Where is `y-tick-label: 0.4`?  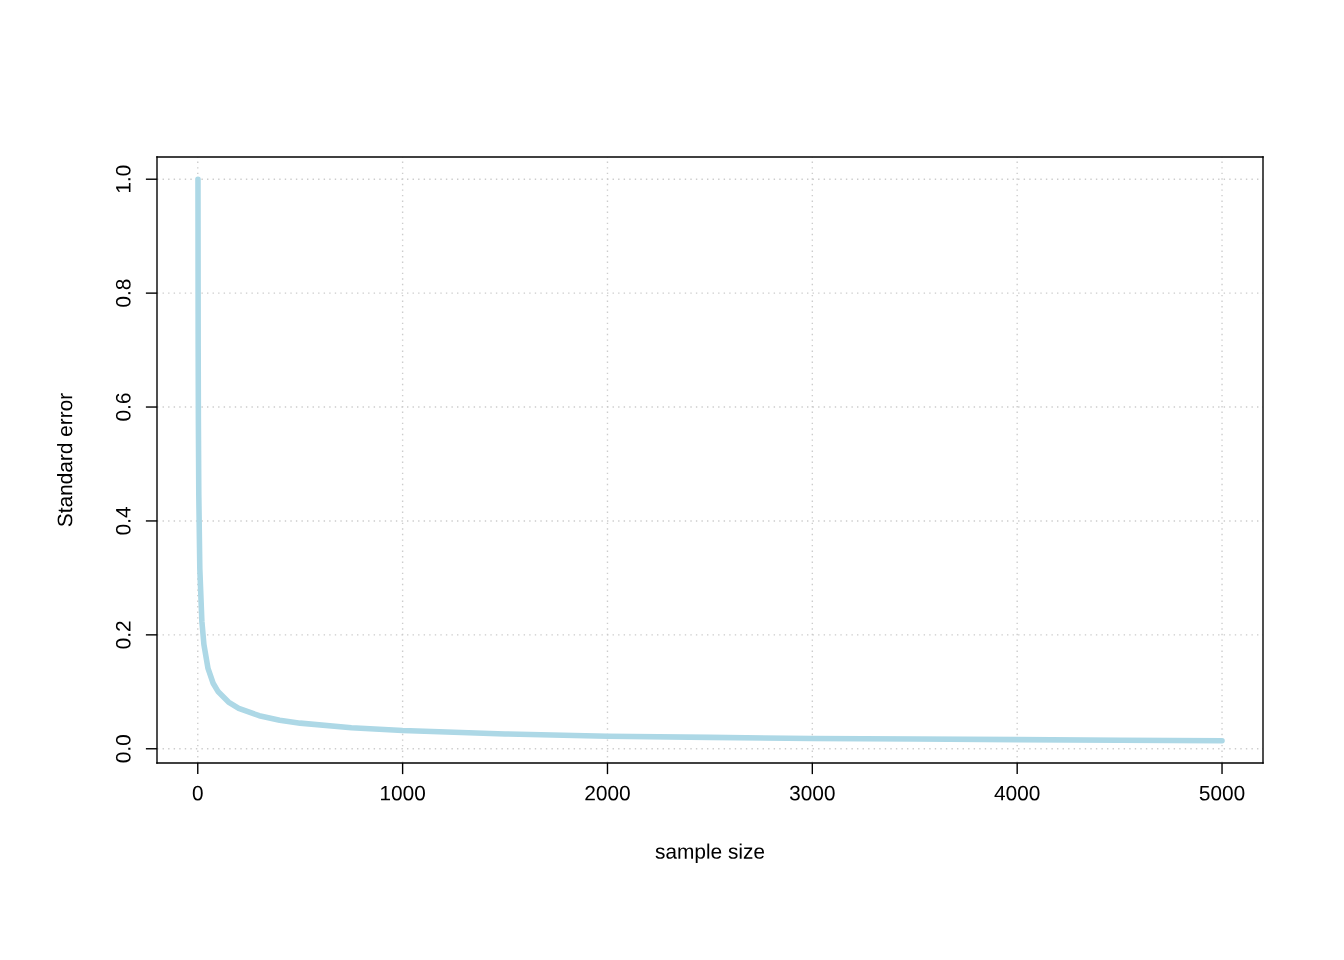 y-tick-label: 0.4 is located at coordinates (123, 521).